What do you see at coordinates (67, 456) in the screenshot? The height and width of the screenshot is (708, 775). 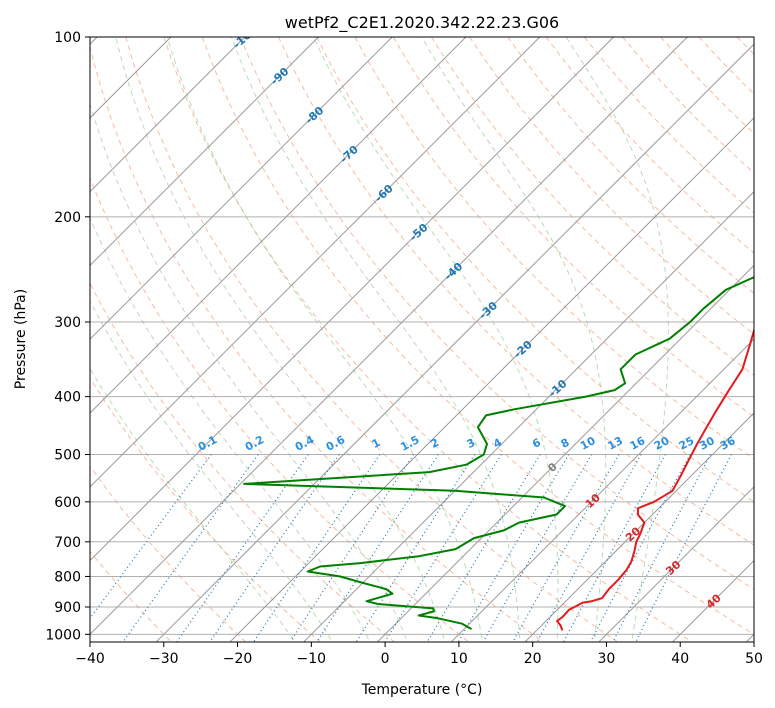 I see `y-tick-label: 500` at bounding box center [67, 456].